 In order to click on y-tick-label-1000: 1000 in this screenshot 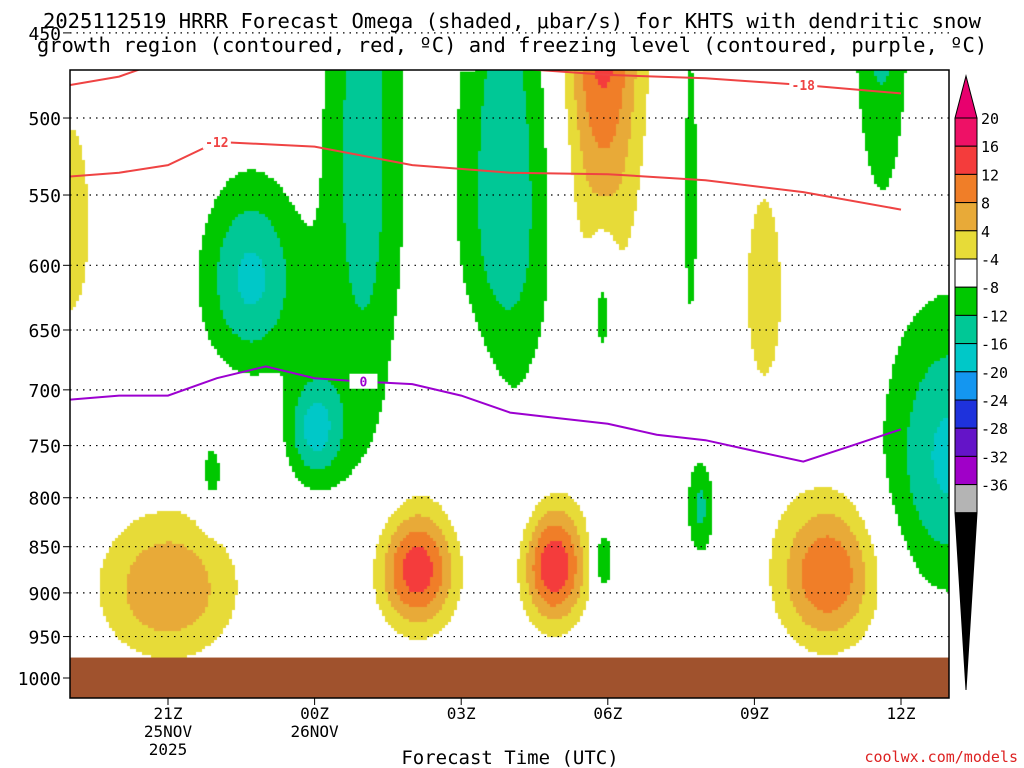, I will do `click(39, 679)`.